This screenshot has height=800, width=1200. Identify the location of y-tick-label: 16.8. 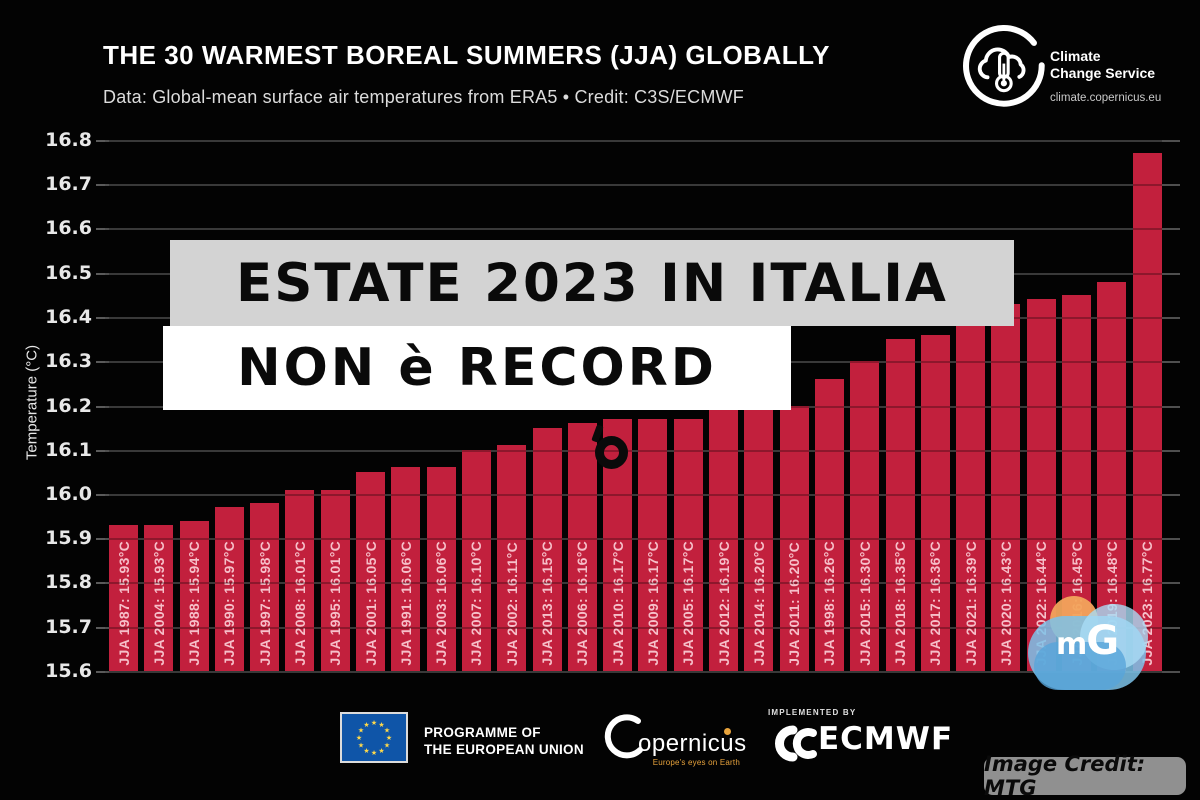
(68, 140).